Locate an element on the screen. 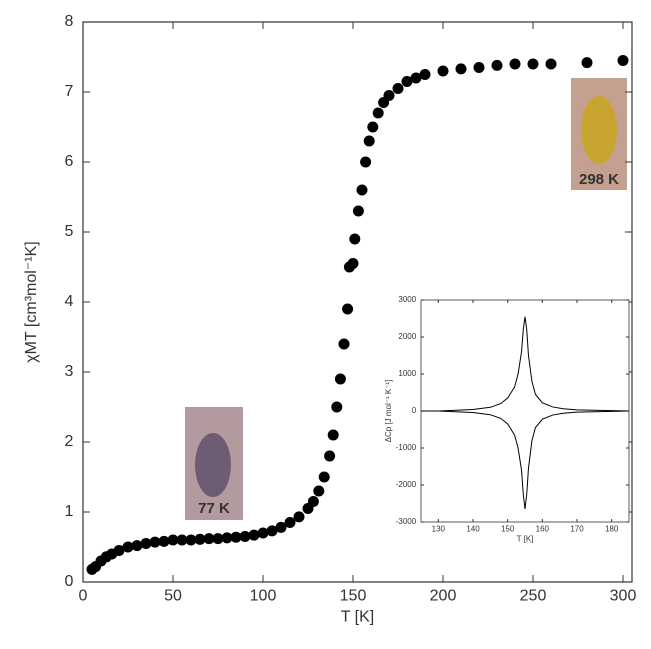  y-tick-label: 4 is located at coordinates (68, 301).